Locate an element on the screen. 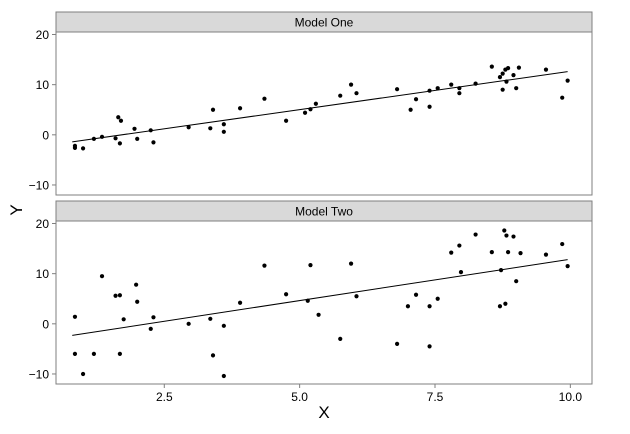 The height and width of the screenshot is (434, 630). facet-strip-label: Model Two is located at coordinates (324, 212).